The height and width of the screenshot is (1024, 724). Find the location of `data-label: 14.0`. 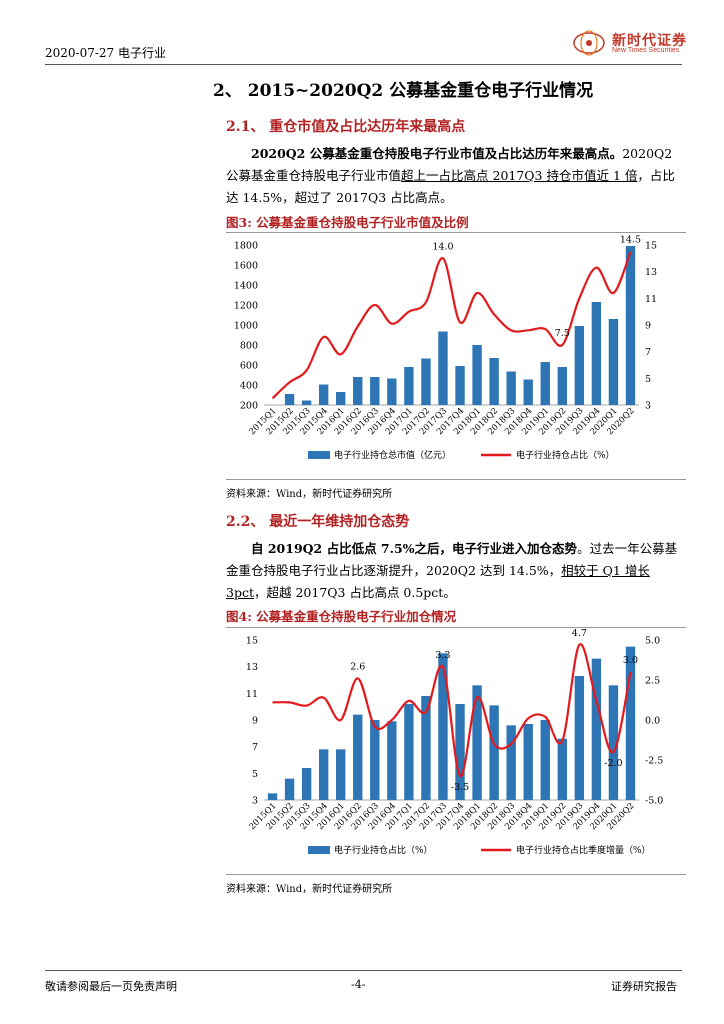

data-label: 14.0 is located at coordinates (442, 246).